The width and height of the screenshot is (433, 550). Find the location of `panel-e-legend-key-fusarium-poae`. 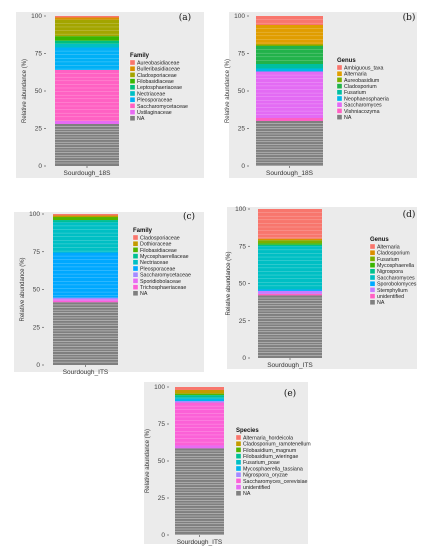

panel-e-legend-key-fusarium-poae is located at coordinates (238, 462).